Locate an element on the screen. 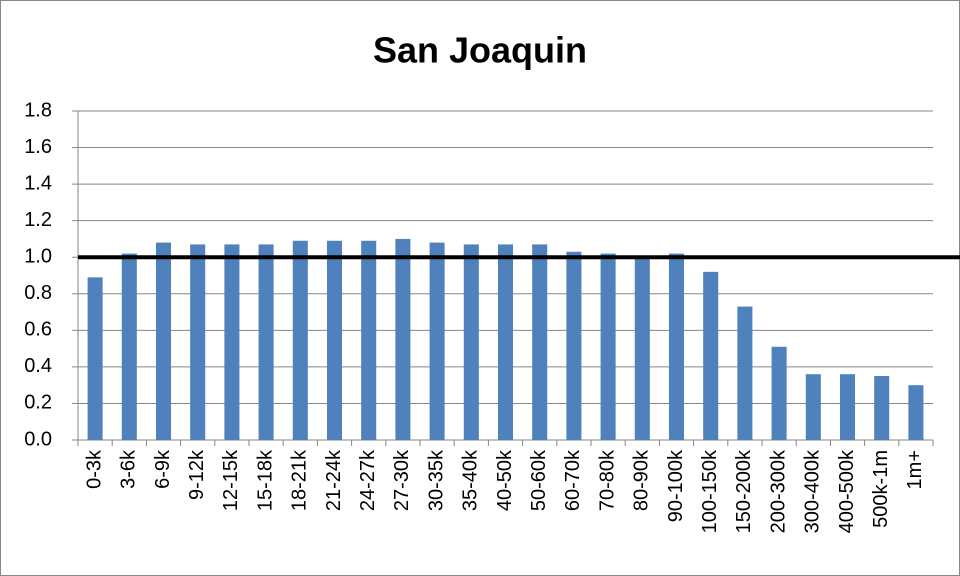  x-tick-label: 24-27k is located at coordinates (368, 480).